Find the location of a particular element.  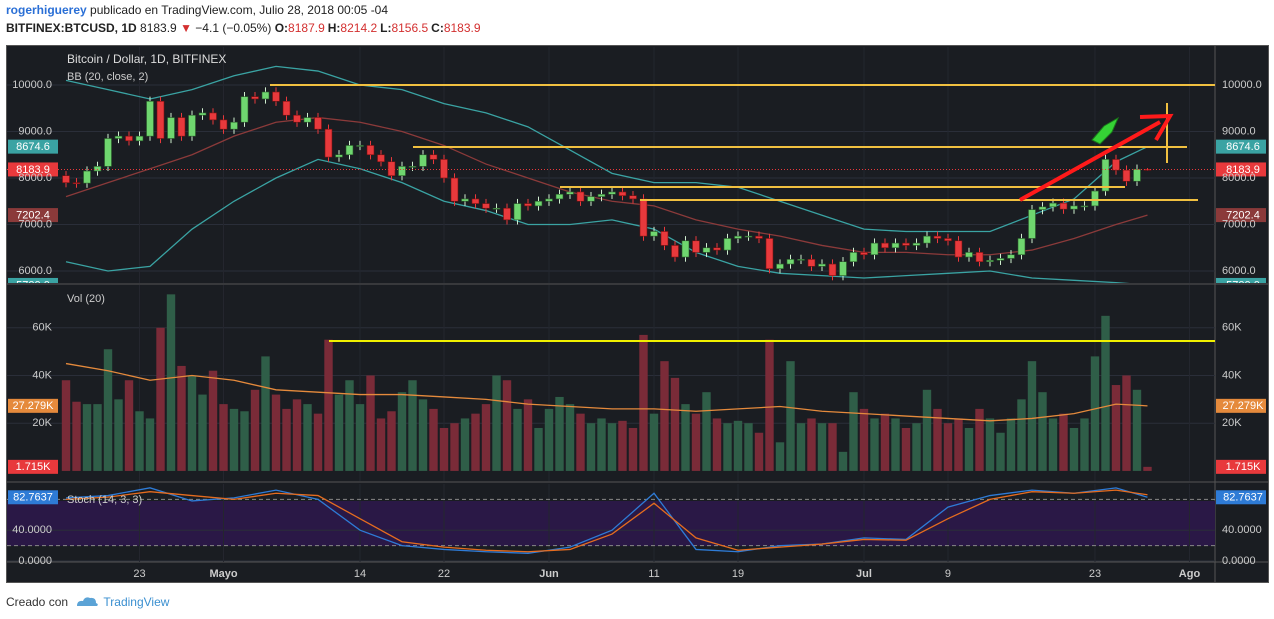

y-tick-label: 10000.0 is located at coordinates (1242, 85).